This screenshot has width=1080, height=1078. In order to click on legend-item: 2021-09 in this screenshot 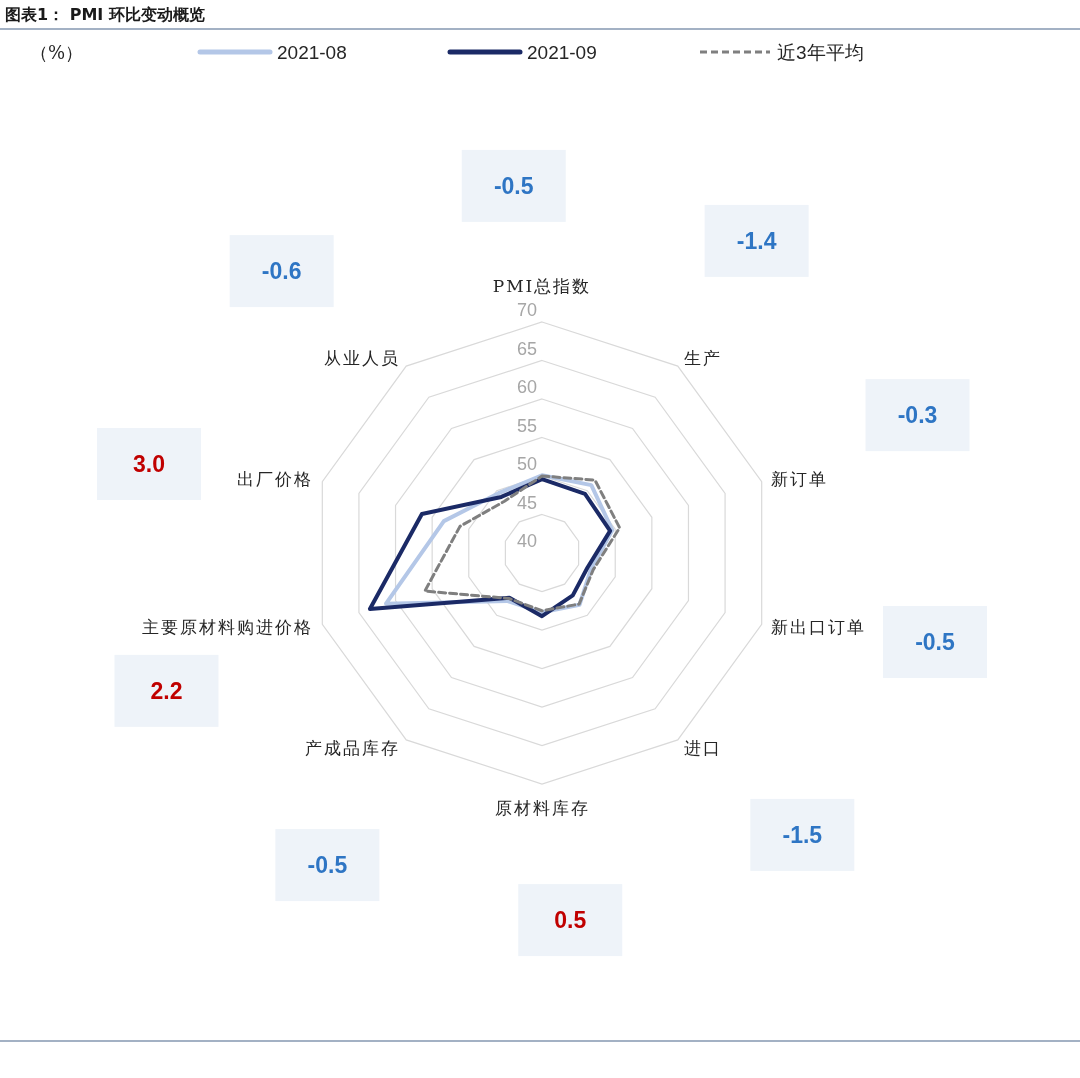, I will do `click(522, 52)`.